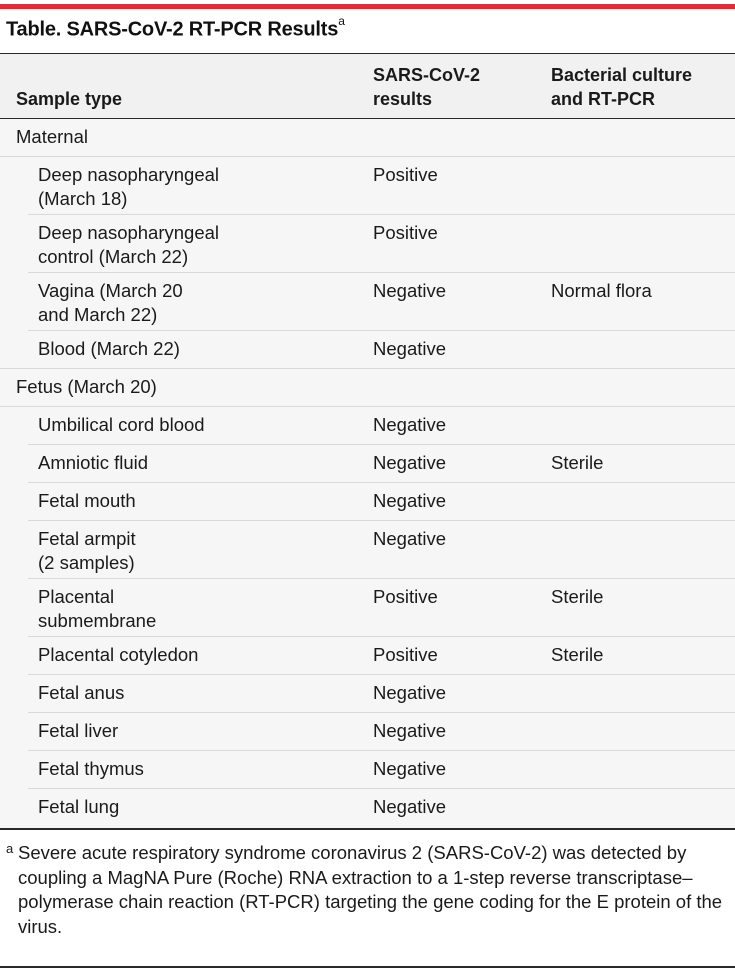 This screenshot has width=735, height=970. Describe the element at coordinates (69, 99) in the screenshot. I see `header-sample-type: Sample type` at that location.